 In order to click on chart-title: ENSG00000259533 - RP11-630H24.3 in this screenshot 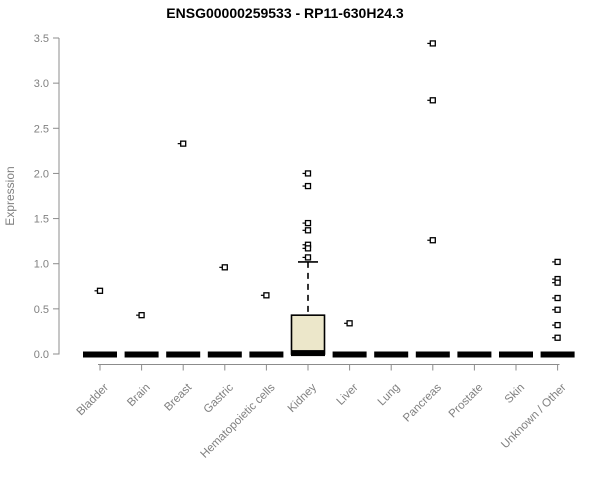, I will do `click(285, 13)`.